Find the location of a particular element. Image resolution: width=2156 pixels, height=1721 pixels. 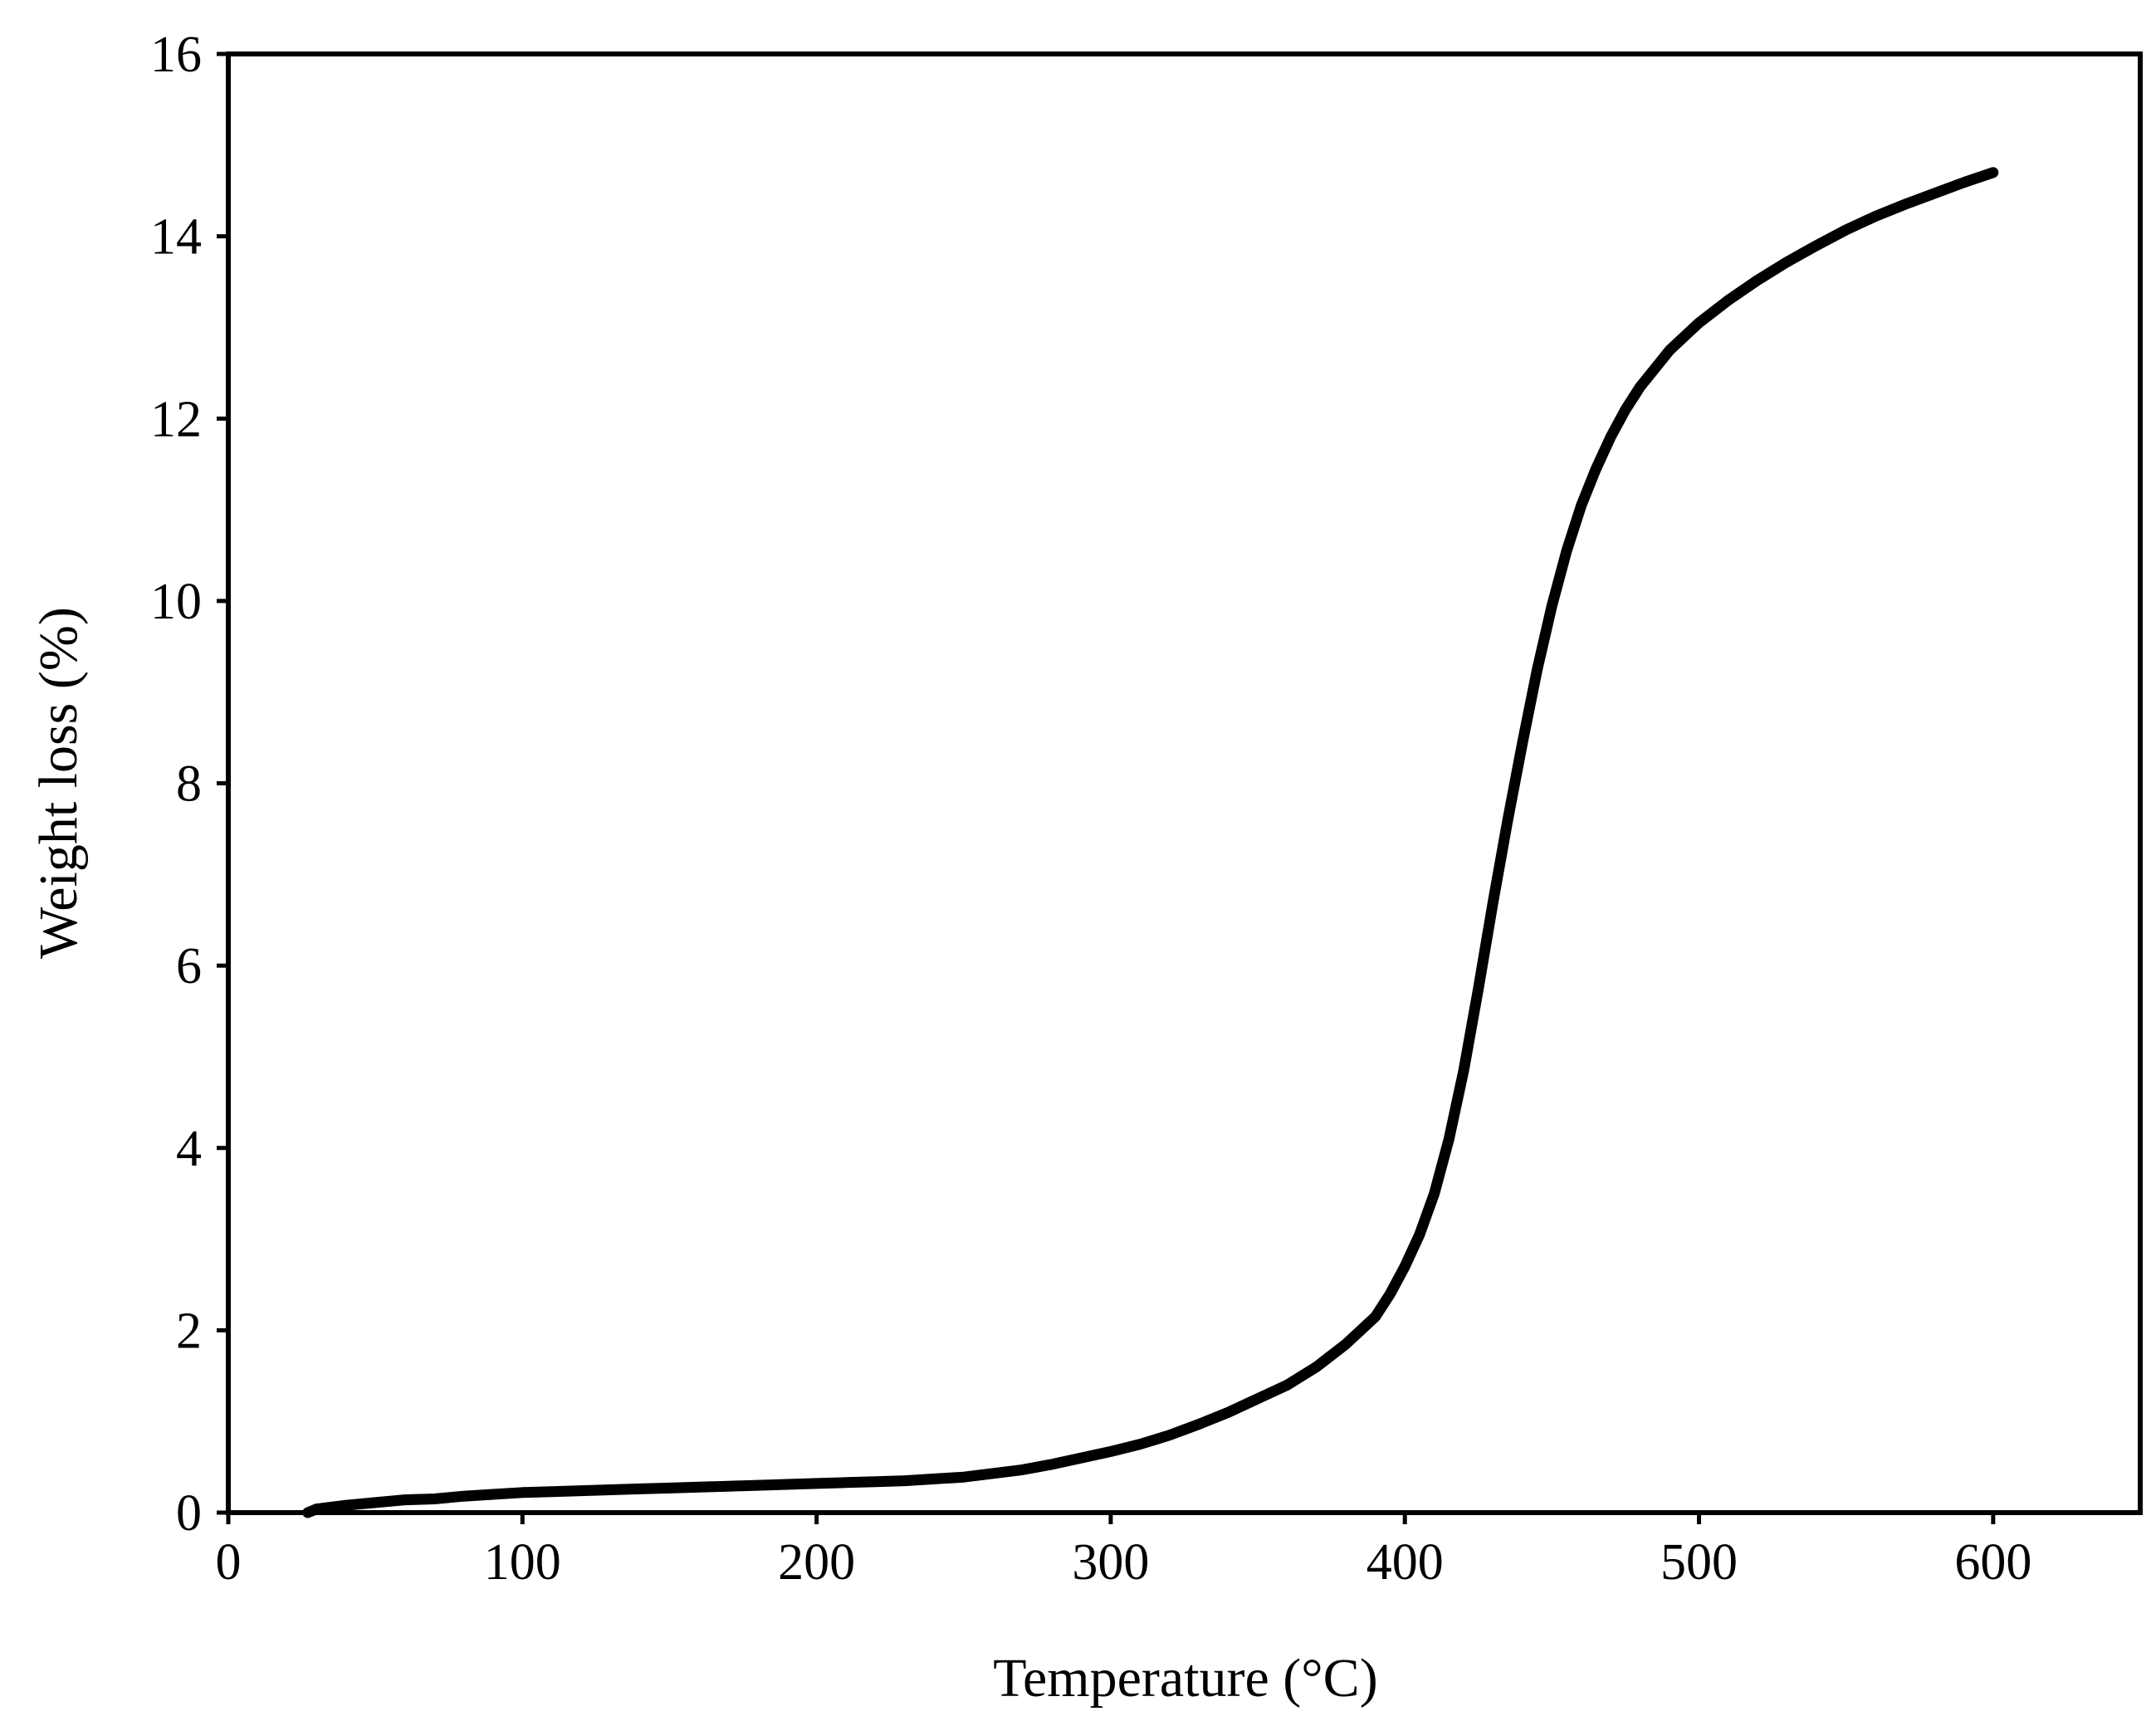

x-axis-label: Temperature (°C) is located at coordinates (1185, 1678).